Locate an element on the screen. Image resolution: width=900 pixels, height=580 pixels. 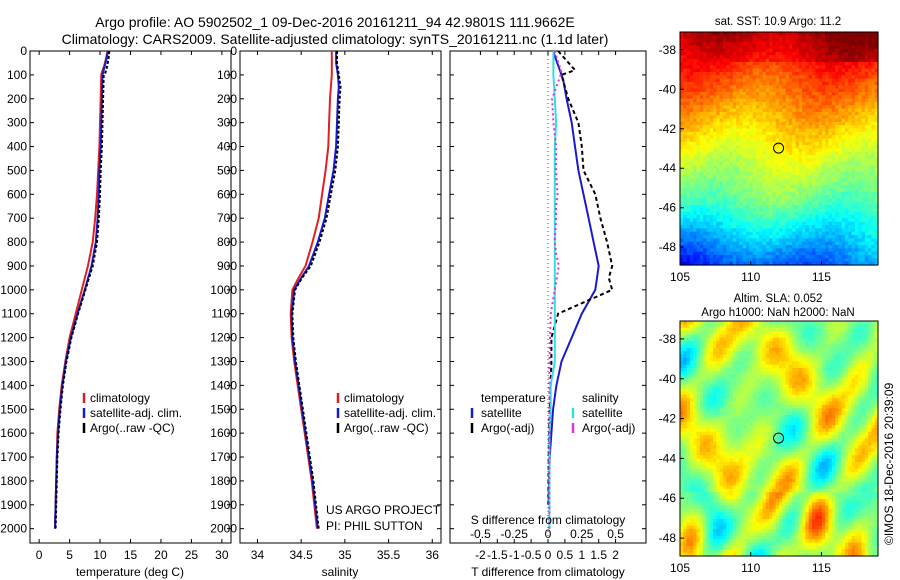
p1-depth-tick-label: 500 is located at coordinates (17, 170).